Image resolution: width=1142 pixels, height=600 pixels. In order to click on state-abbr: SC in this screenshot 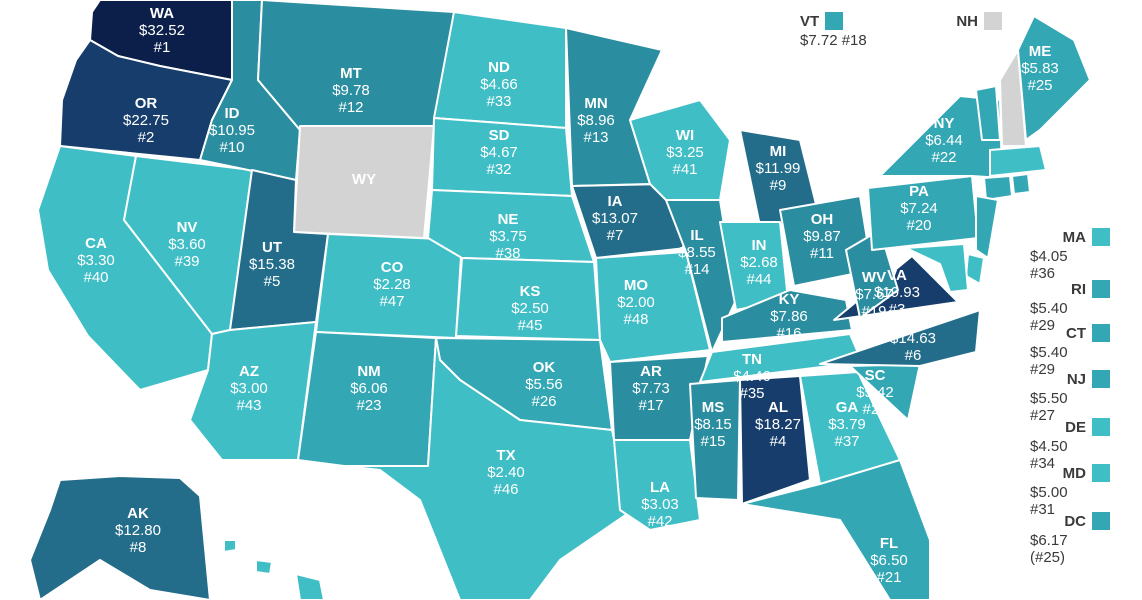, I will do `click(875, 375)`.